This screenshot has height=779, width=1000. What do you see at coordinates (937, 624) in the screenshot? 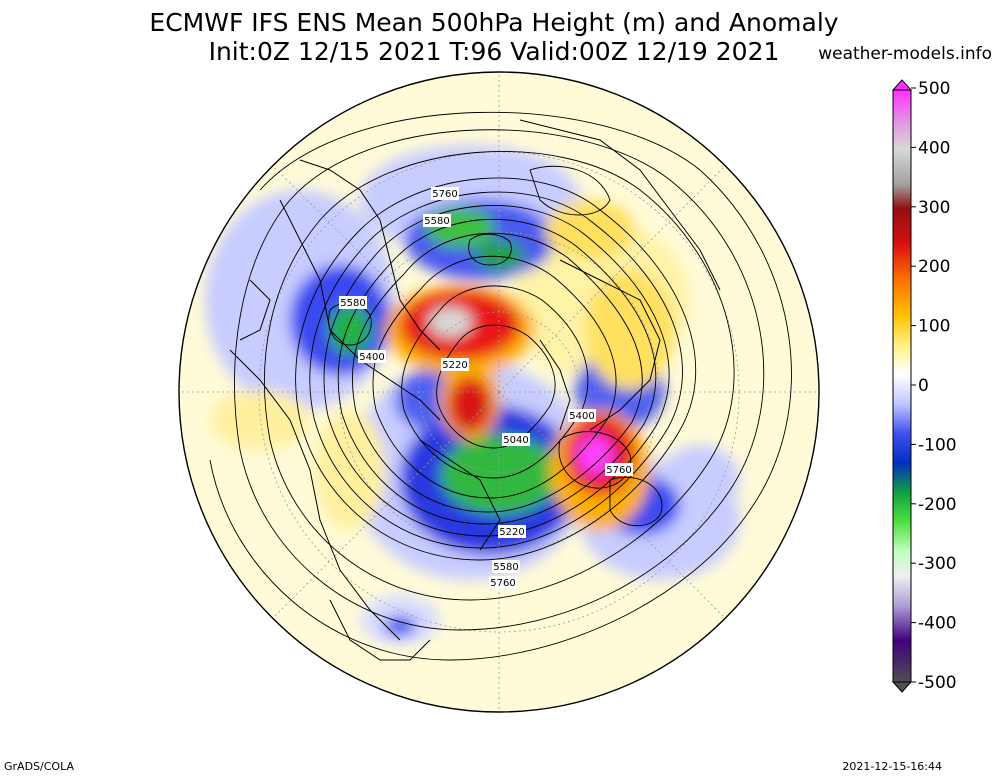
I see `colorbar-tick-label: -400` at bounding box center [937, 624].